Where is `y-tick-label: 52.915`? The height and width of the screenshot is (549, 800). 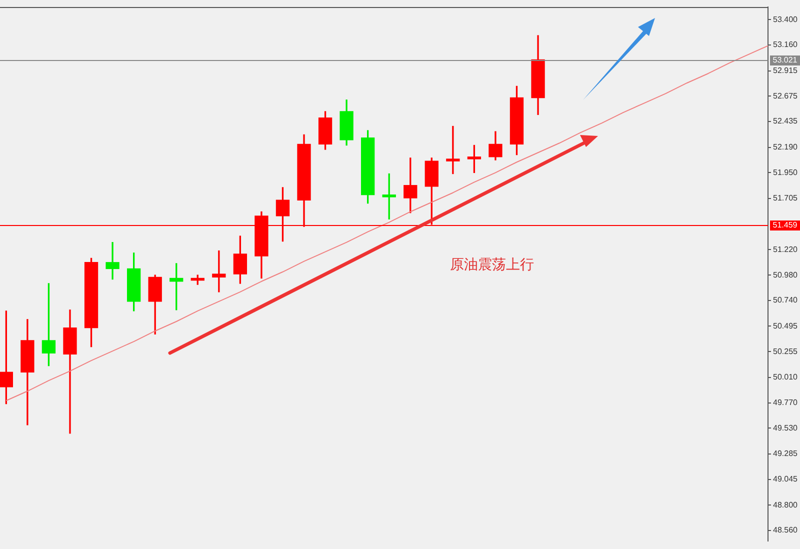 y-tick-label: 52.915 is located at coordinates (785, 71).